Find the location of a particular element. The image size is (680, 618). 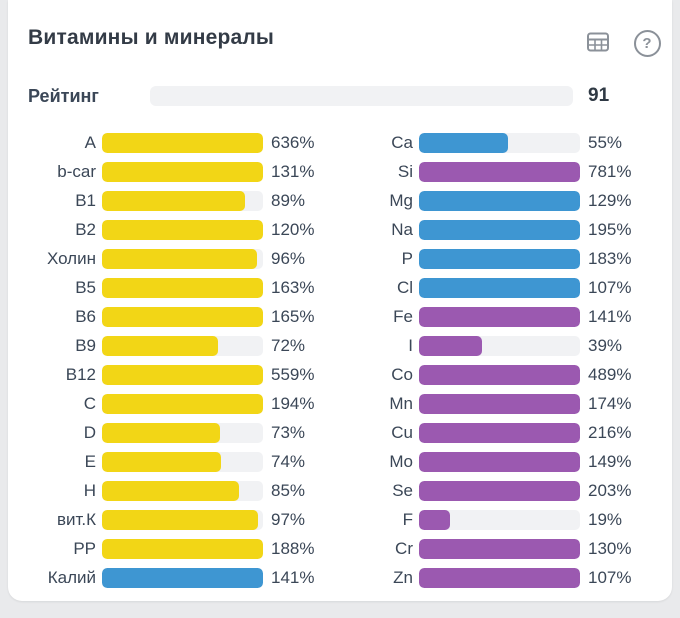

table-grid-icon is located at coordinates (598, 43).